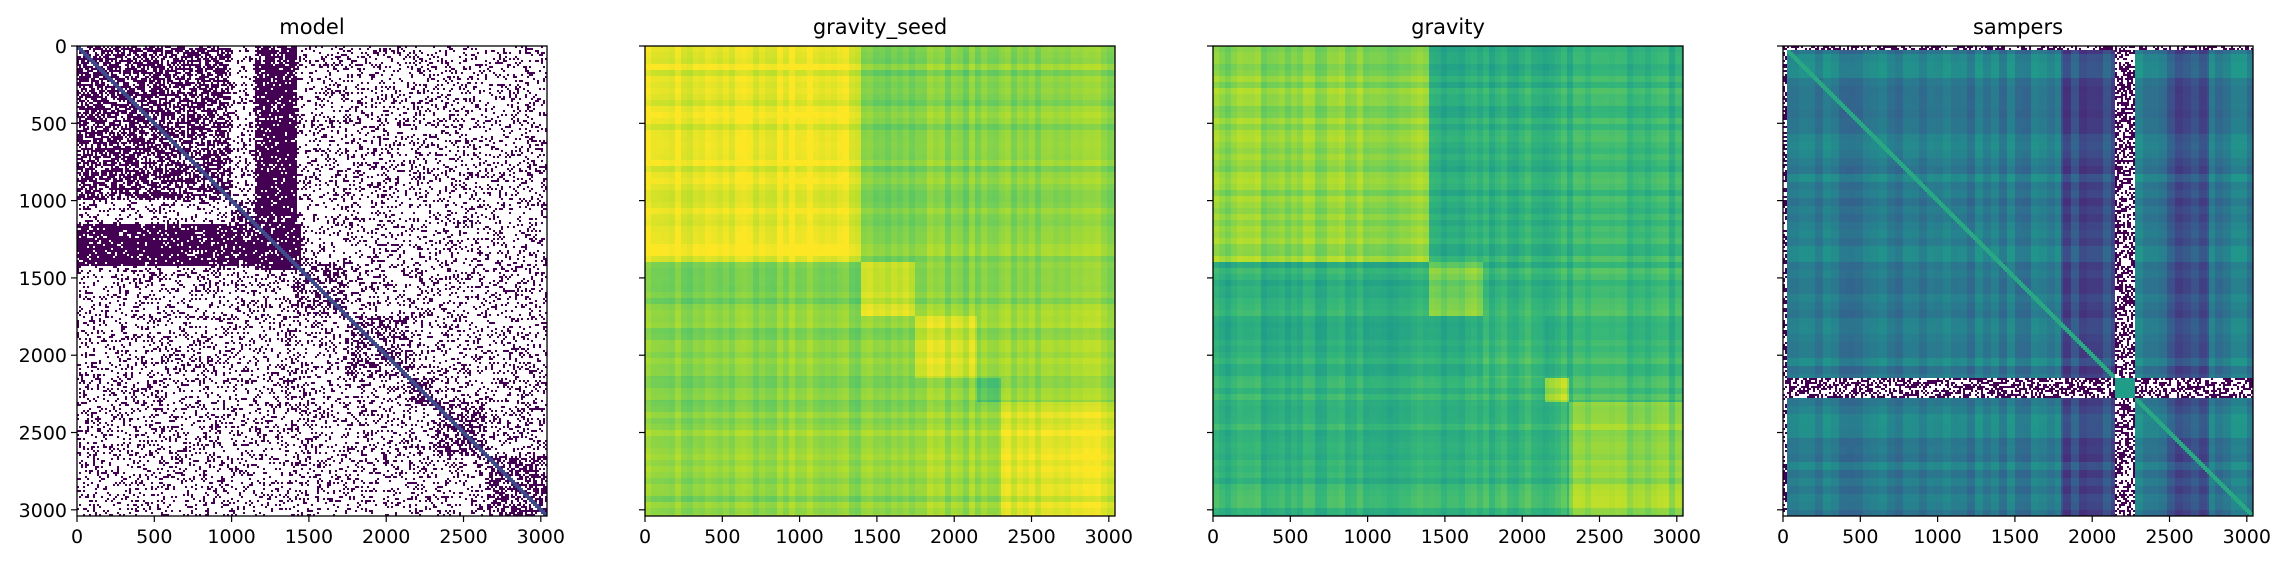  I want to click on panel-title: sampers, so click(2018, 27).